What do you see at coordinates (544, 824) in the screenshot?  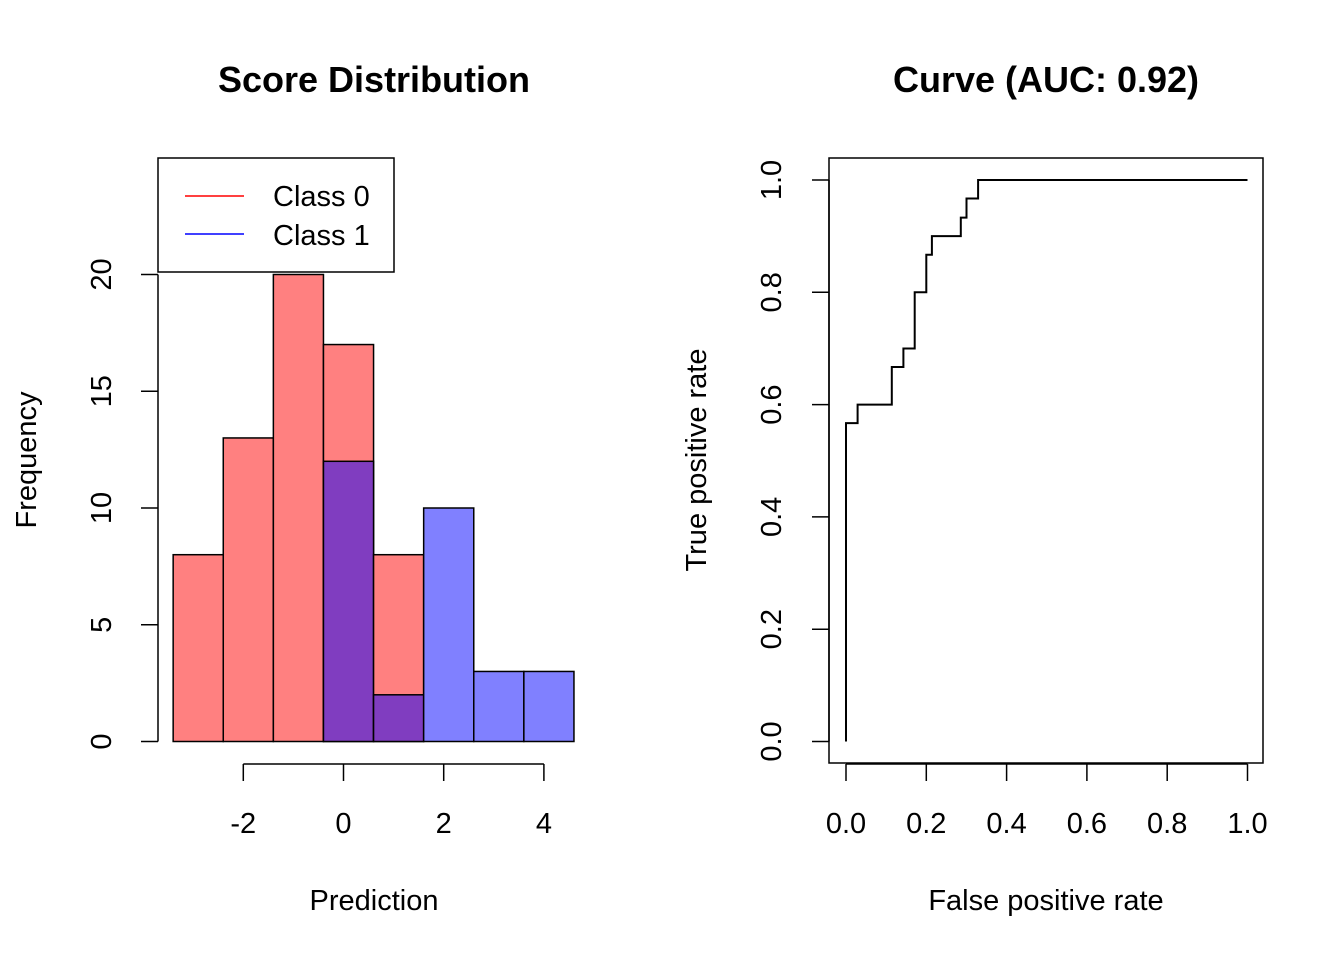 I see `histogram-x-tick-label: 4` at bounding box center [544, 824].